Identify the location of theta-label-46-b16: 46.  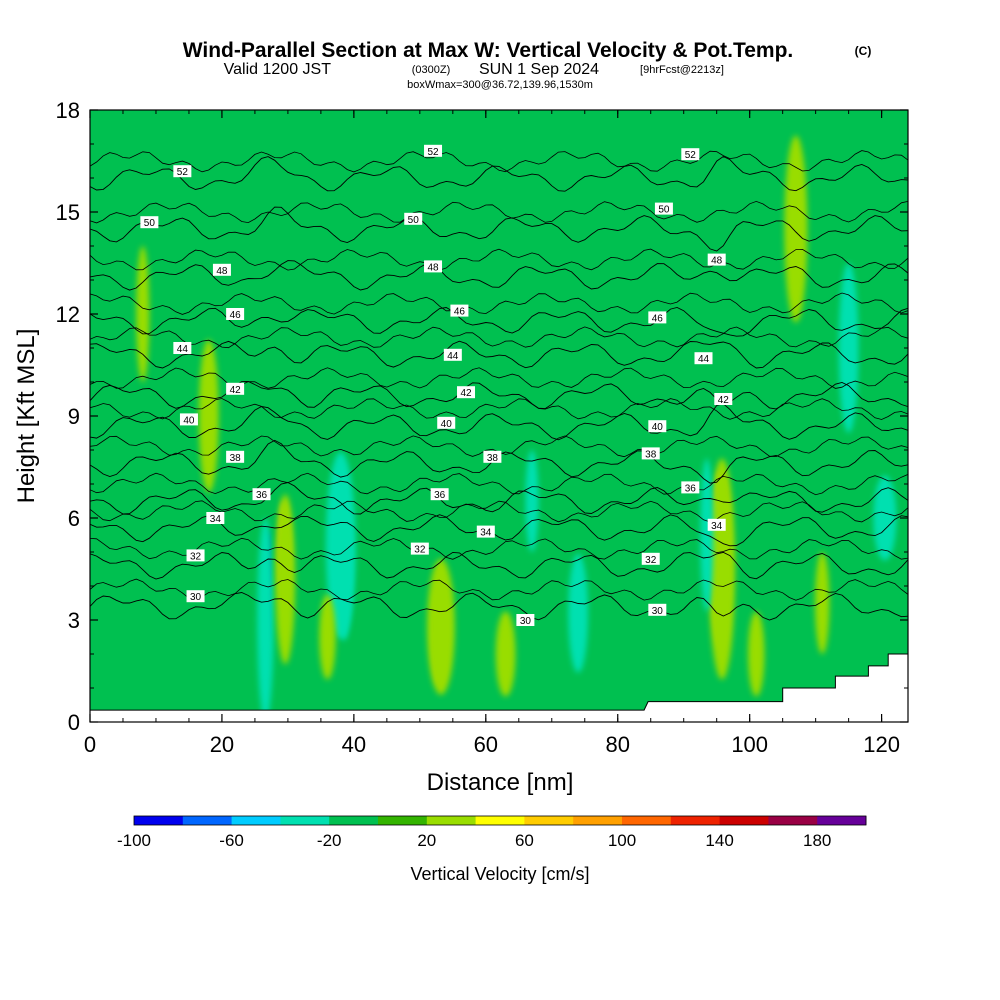
(459, 311).